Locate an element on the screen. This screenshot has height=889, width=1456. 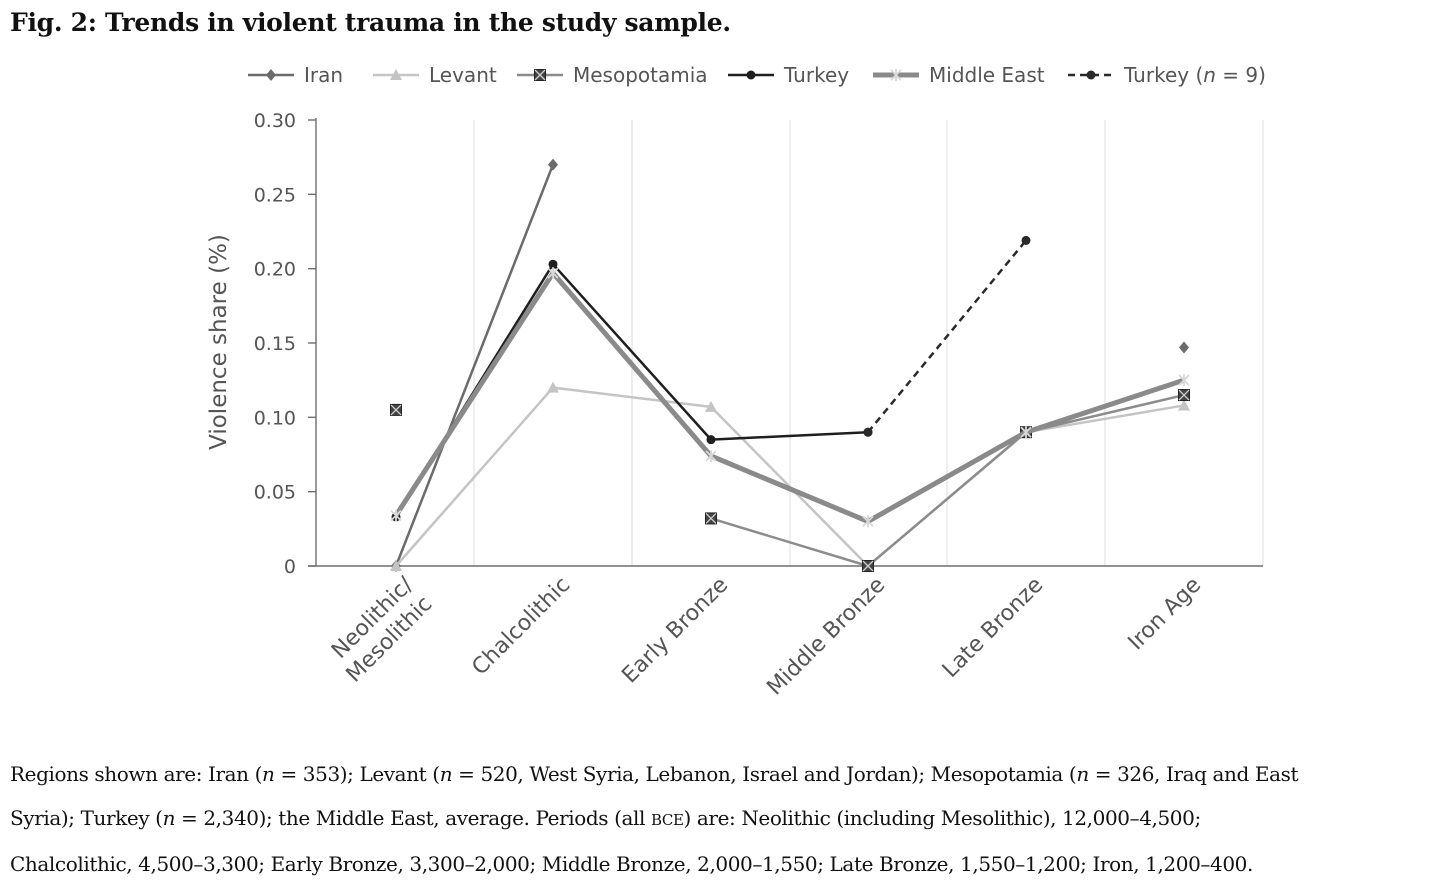
legend-item-turkey: Turkey is located at coordinates (788, 75).